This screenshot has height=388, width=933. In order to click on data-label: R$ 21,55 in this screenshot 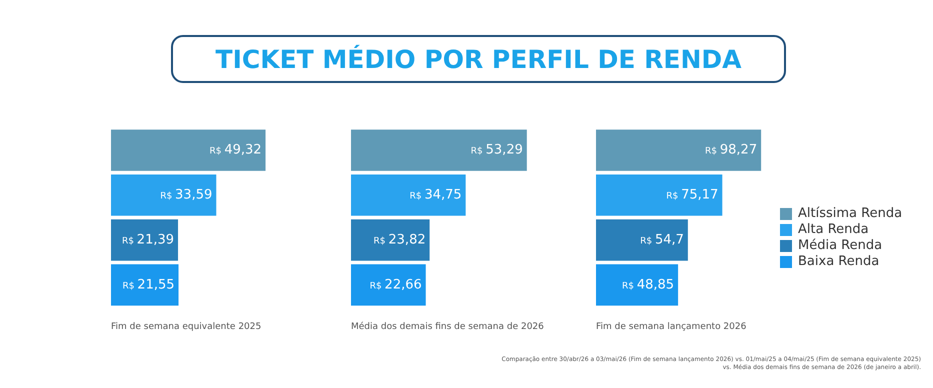, I will do `click(148, 284)`.